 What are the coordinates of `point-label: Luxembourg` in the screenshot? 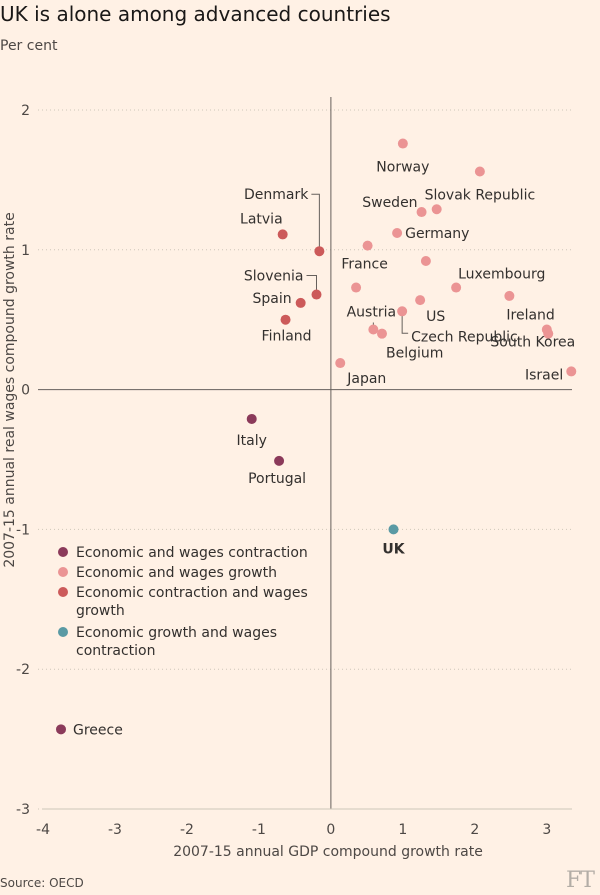 It's located at (501, 275).